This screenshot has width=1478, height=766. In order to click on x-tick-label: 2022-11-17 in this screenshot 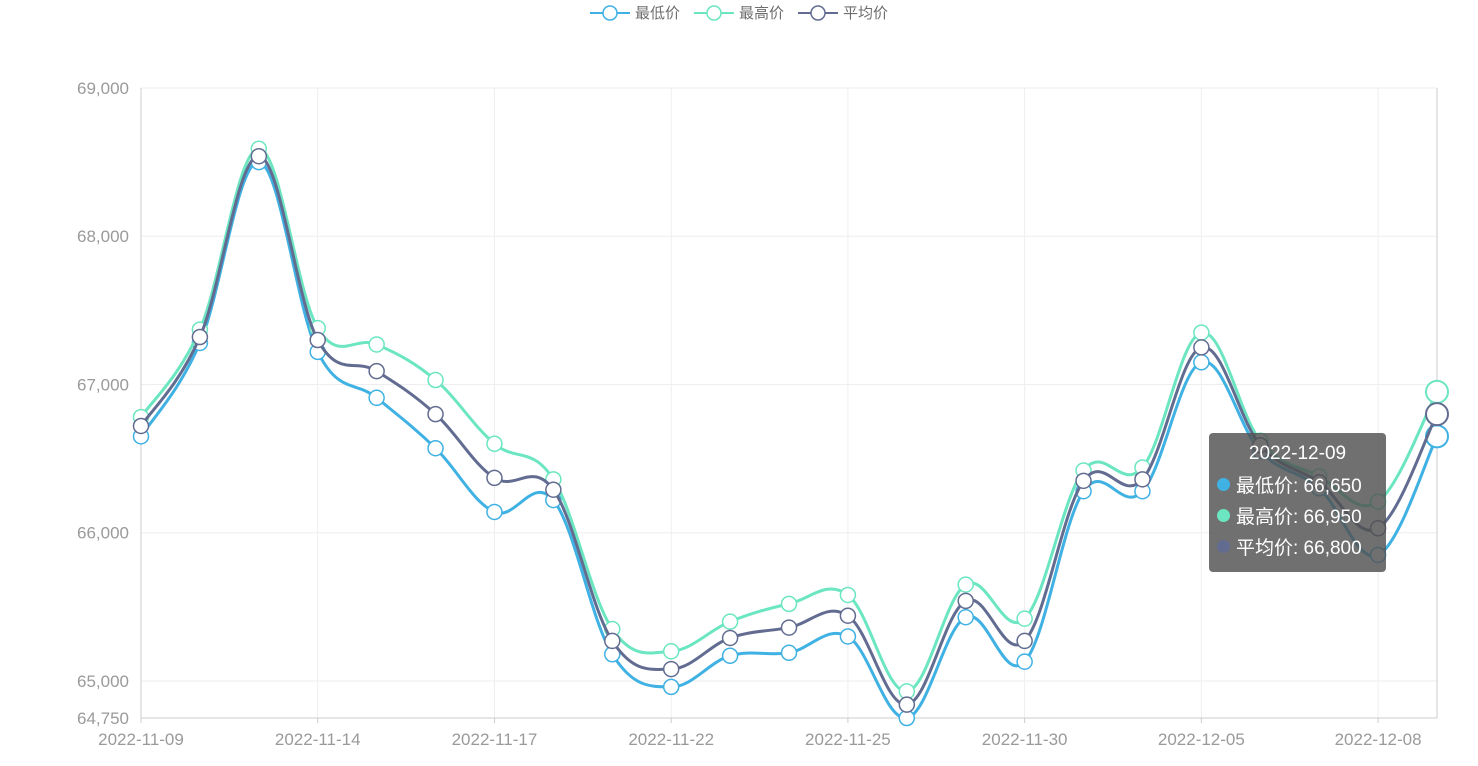, I will do `click(495, 739)`.